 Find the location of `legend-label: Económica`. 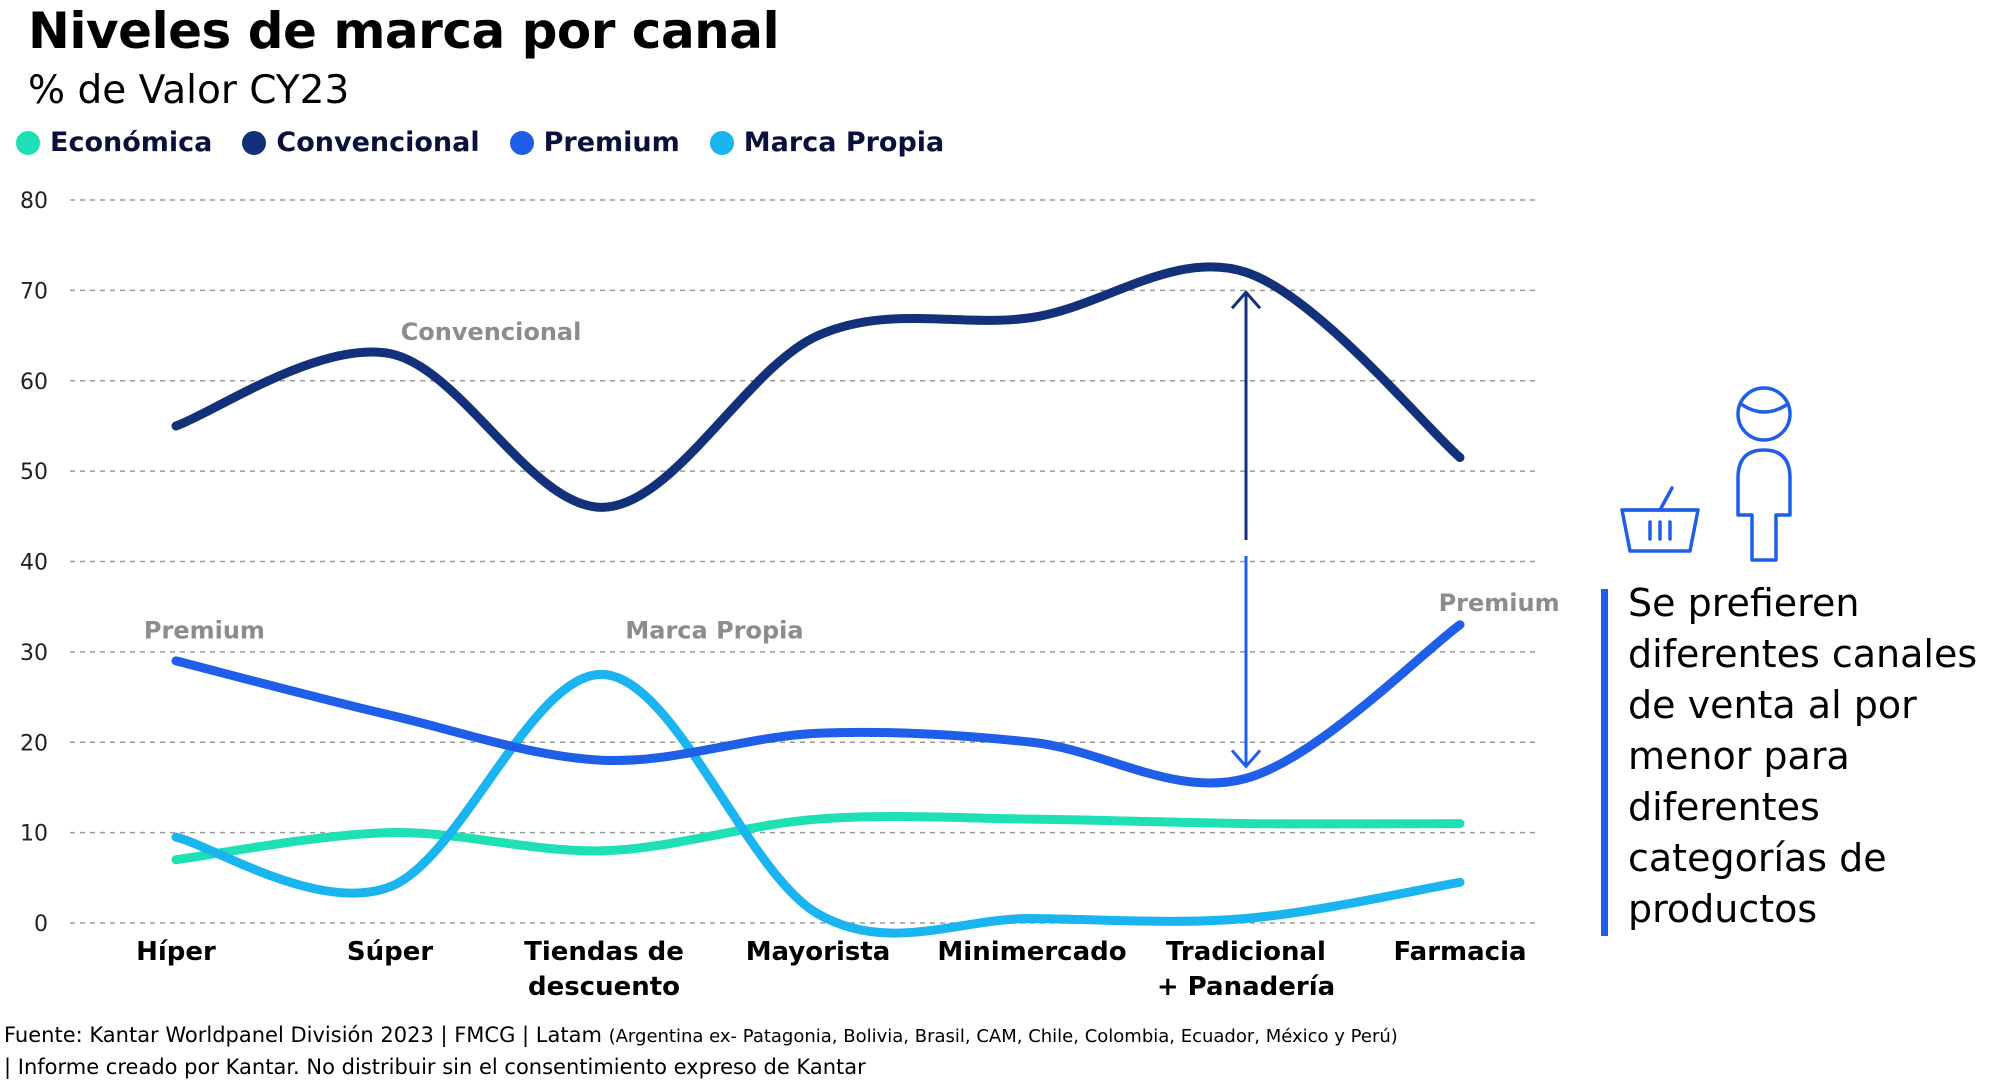

legend-label: Económica is located at coordinates (131, 142).